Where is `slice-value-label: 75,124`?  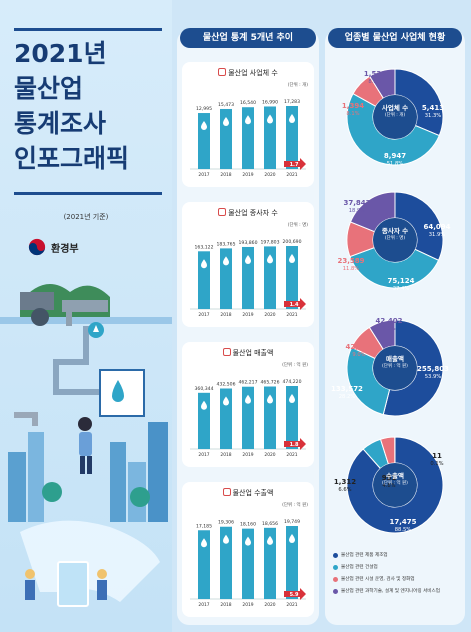
slice-value-label: 75,124 is located at coordinates (400, 281).